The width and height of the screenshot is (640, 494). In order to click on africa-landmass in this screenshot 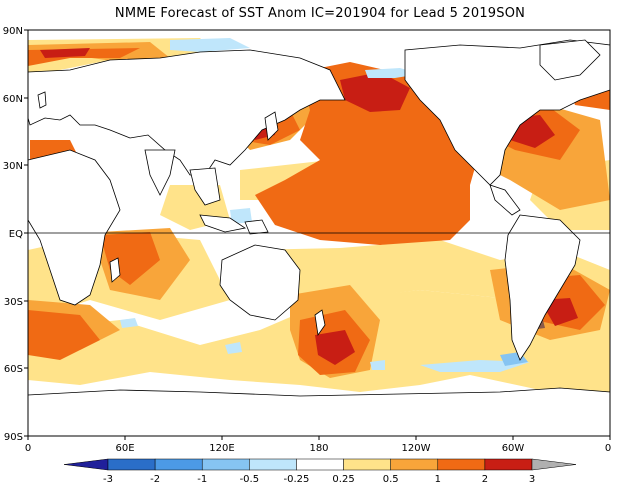, I will do `click(74, 227)`.